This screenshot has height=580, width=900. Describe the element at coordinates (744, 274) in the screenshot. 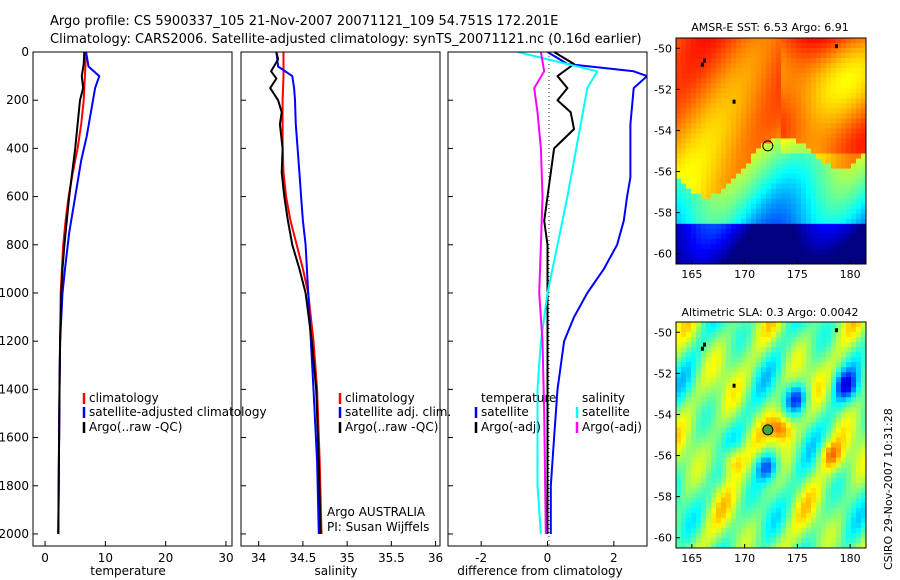

I see `sst-xtick-label: 170` at that location.